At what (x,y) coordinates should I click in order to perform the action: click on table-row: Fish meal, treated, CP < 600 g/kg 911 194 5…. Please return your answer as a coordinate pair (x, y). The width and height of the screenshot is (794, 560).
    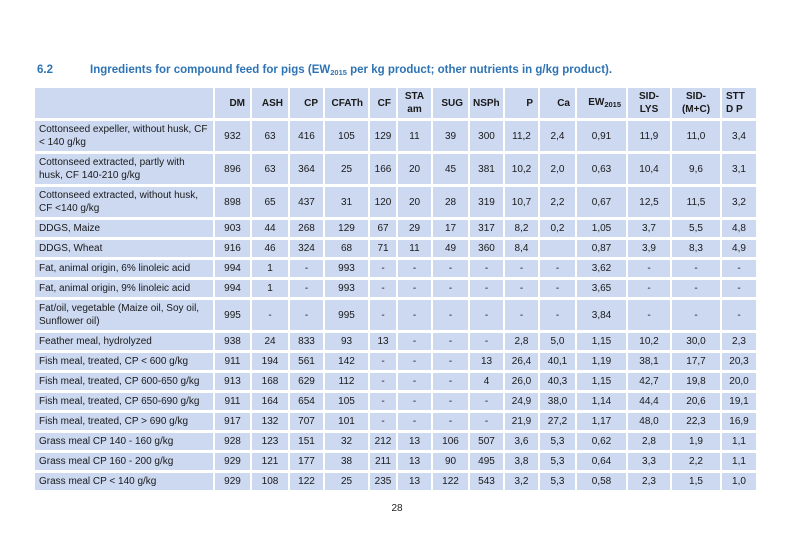
    Looking at the image, I should click on (396, 363).